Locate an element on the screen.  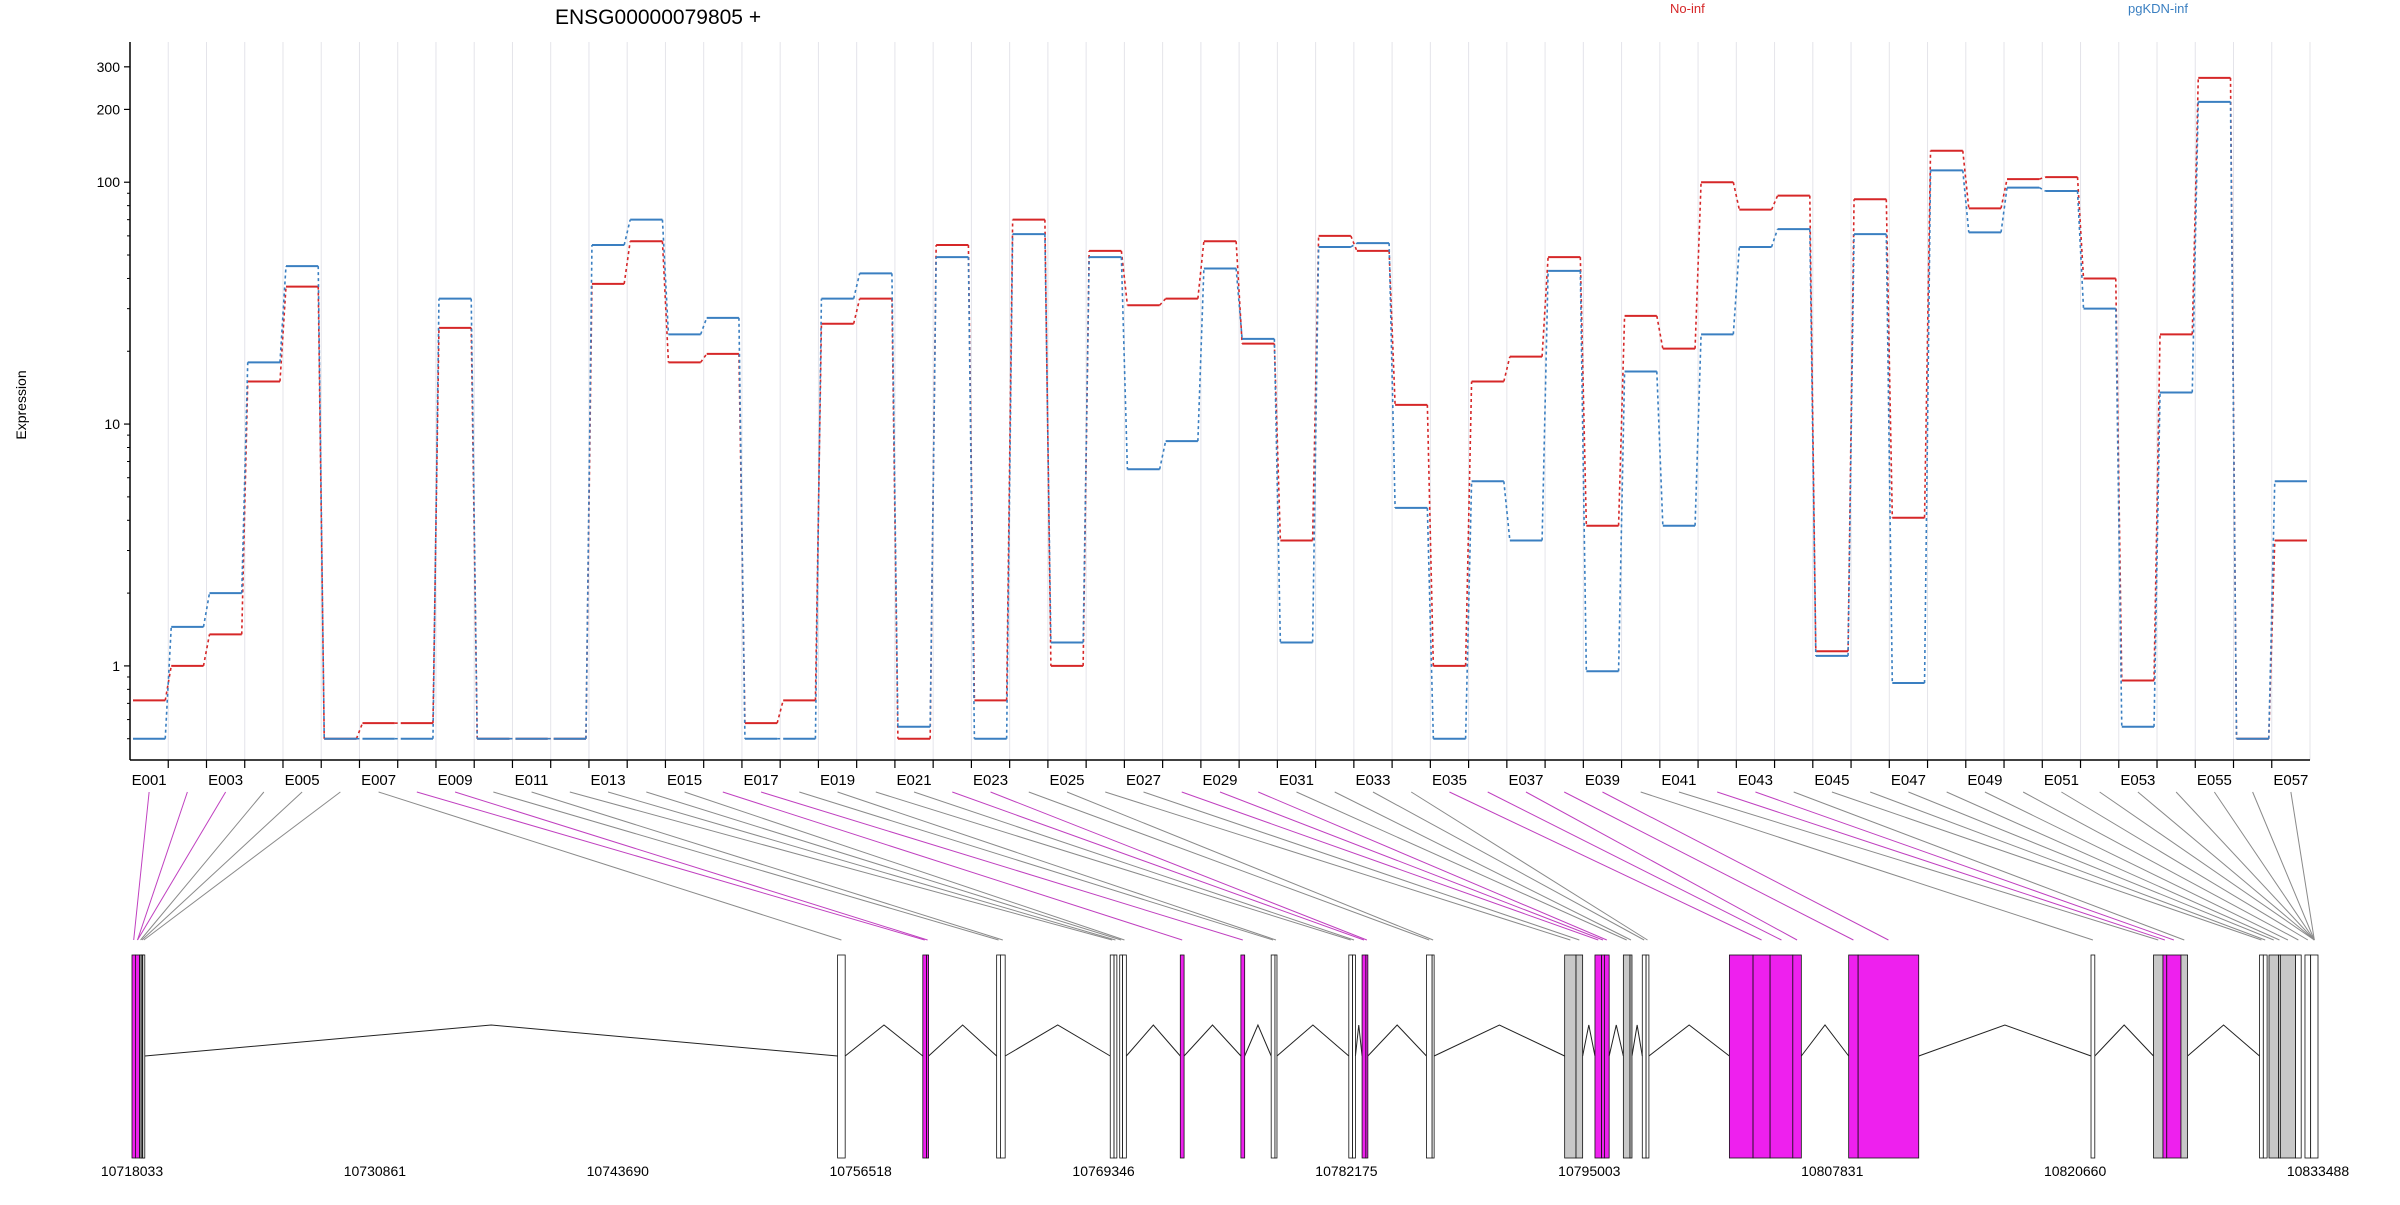
x-tick-label: E023 is located at coordinates (990, 780).